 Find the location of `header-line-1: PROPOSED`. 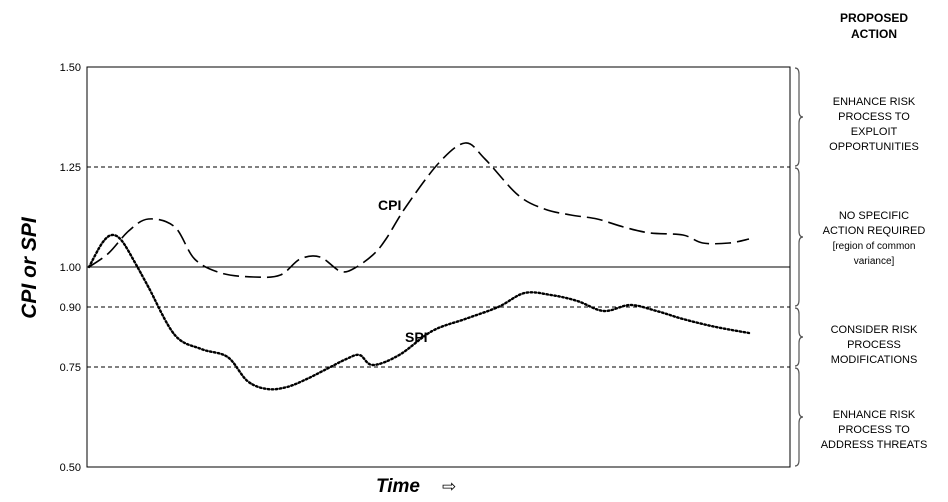

header-line-1: PROPOSED is located at coordinates (873, 18).